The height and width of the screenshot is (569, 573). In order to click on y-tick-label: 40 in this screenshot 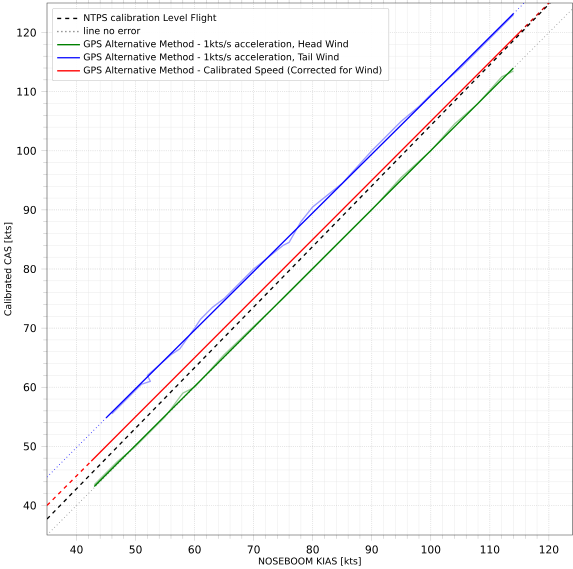, I will do `click(30, 505)`.